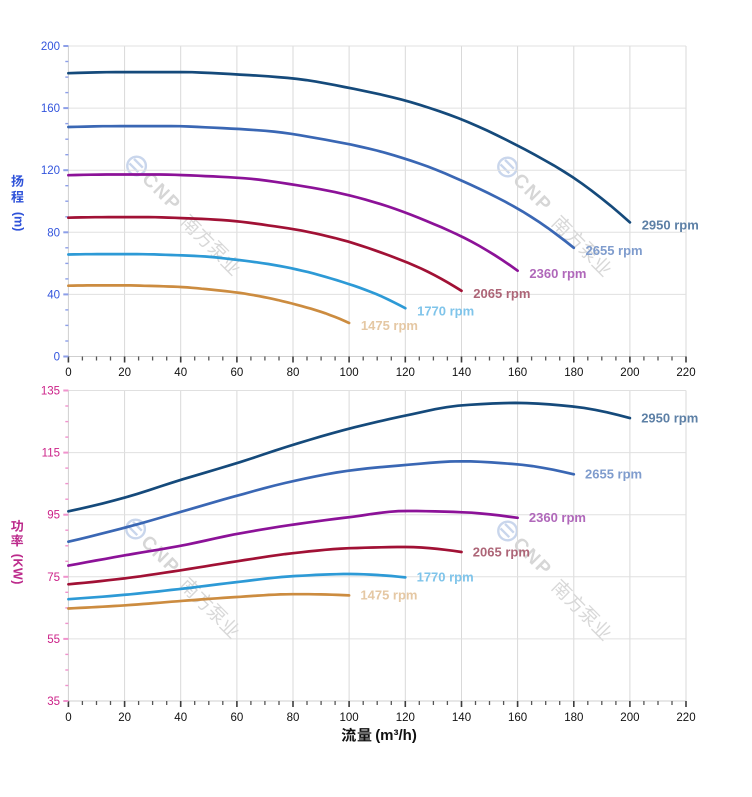 The image size is (752, 797). I want to click on svg-text: (KW), so click(18, 569).